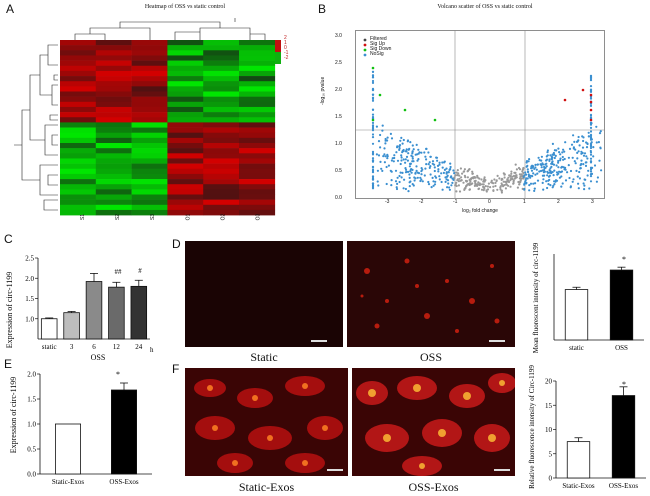  What do you see at coordinates (595, 434) in the screenshot?
I see `chart-f-marks: 0 5 10 15 20 Static-Exos OSS-Exos` at bounding box center [595, 434].